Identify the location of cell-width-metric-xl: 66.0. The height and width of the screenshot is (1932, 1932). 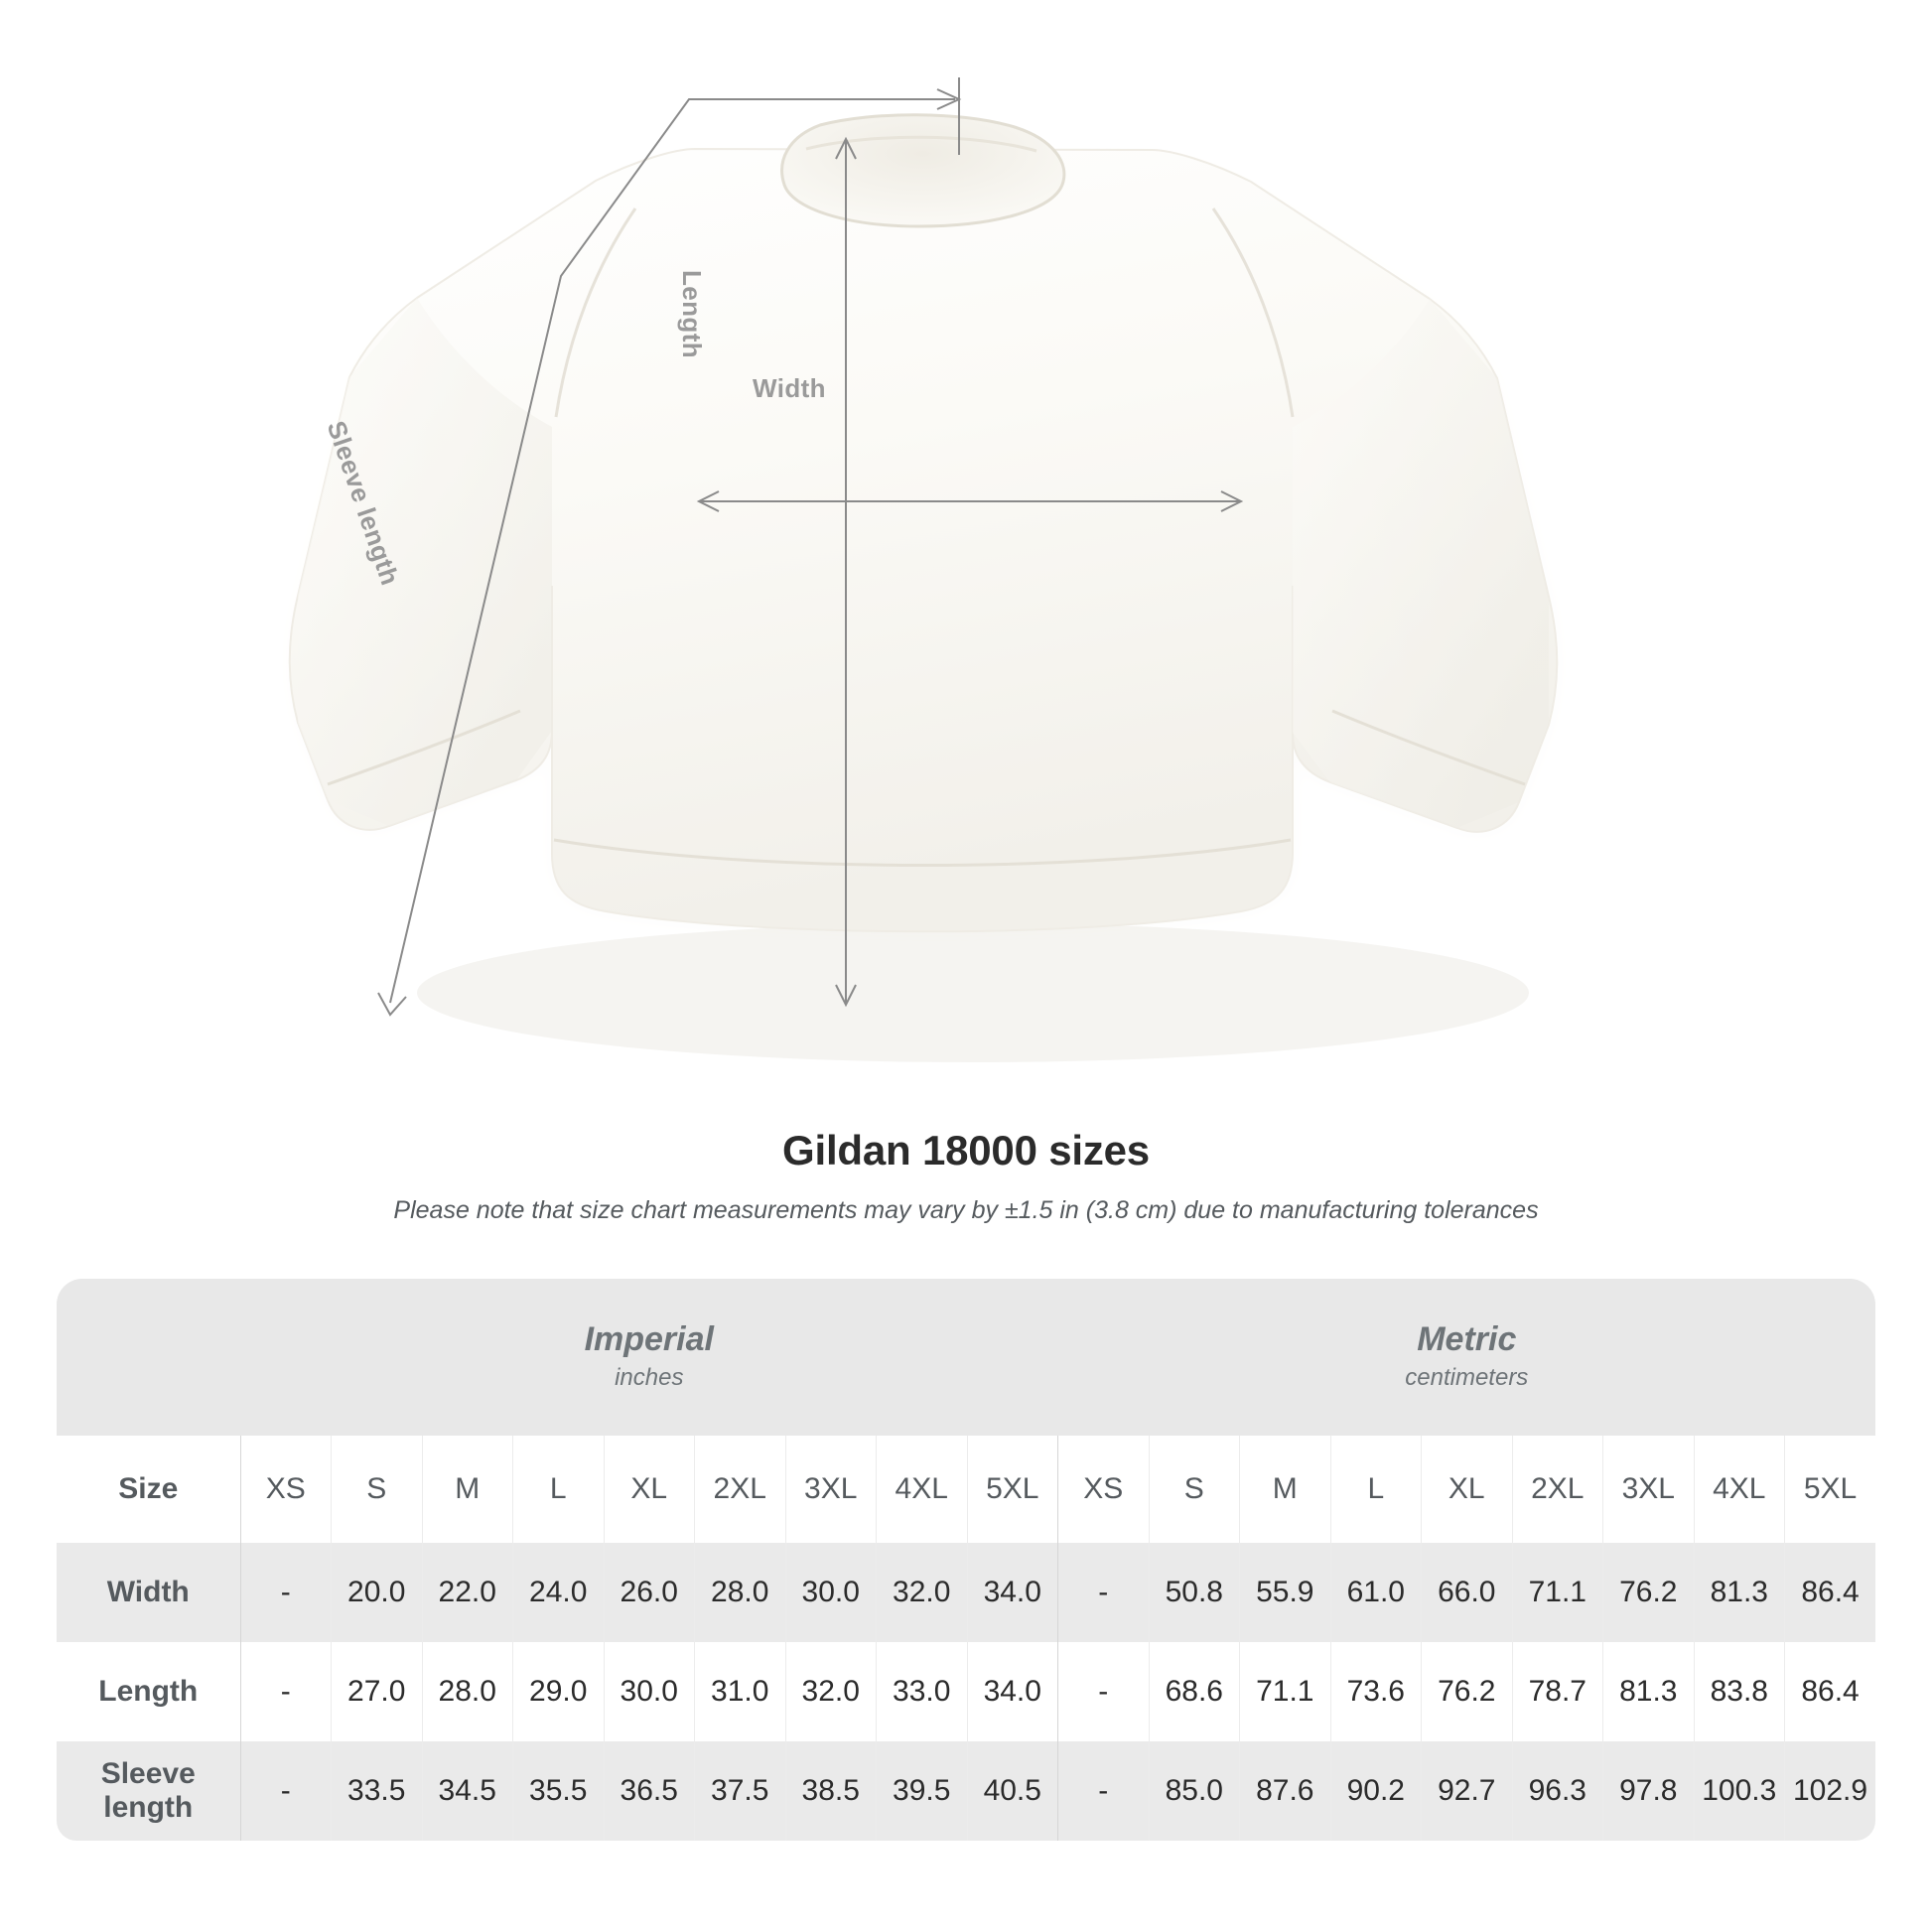
(1467, 1592).